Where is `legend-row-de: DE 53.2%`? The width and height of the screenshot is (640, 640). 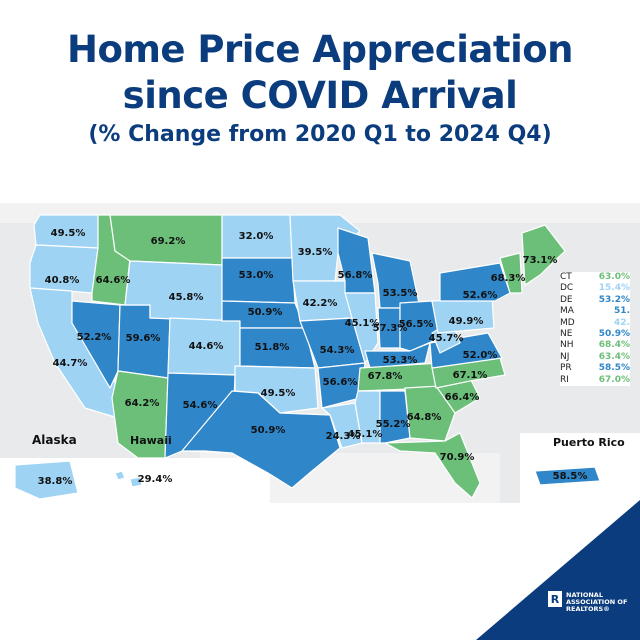
legend-row-de: DE 53.2% is located at coordinates (595, 300).